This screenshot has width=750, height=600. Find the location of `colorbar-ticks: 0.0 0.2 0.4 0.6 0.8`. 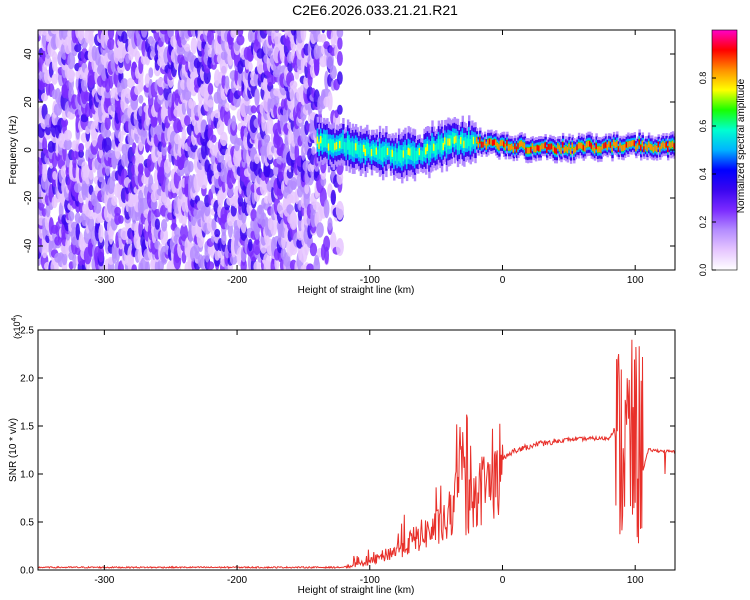

colorbar-ticks: 0.0 0.2 0.4 0.6 0.8 is located at coordinates (707, 174).